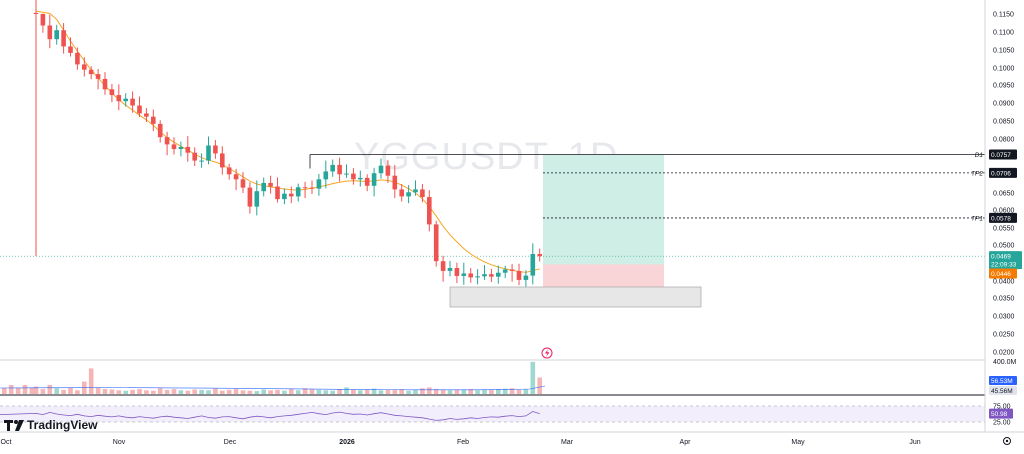  I want to click on settings-gear-icon, so click(1007, 441).